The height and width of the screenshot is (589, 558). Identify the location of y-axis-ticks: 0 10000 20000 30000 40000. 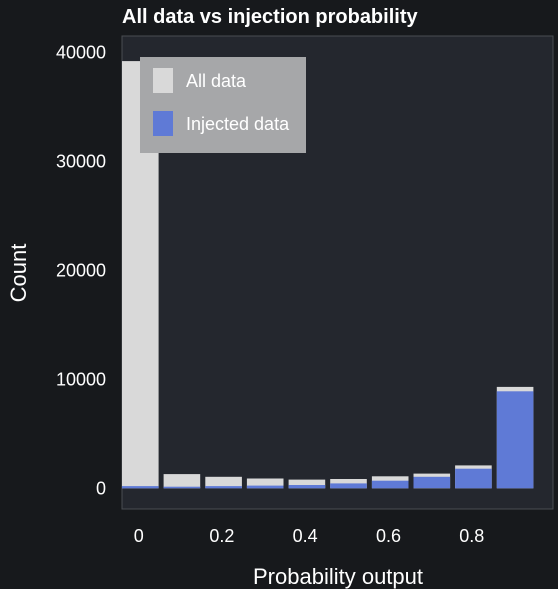
(81, 270).